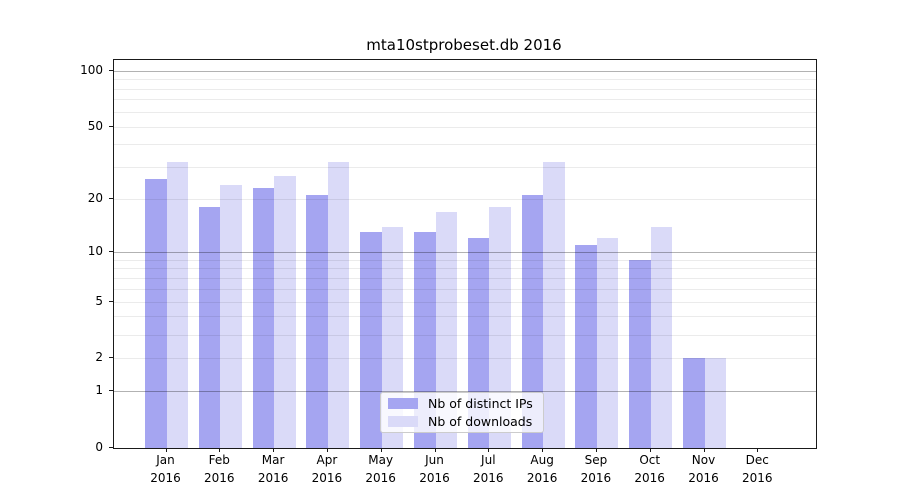 This screenshot has width=900, height=500. I want to click on y-tick-label-5: 5, so click(99, 300).